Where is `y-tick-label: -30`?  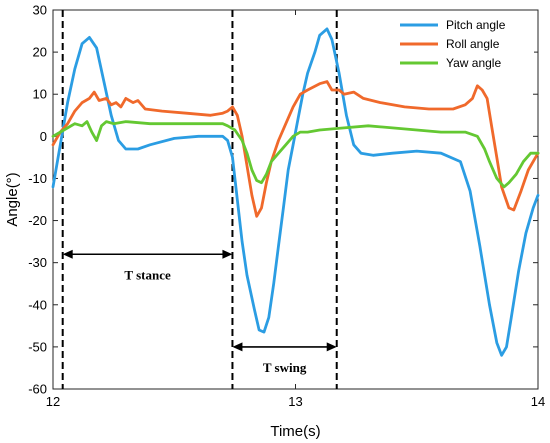 y-tick-label: -30 is located at coordinates (37, 262).